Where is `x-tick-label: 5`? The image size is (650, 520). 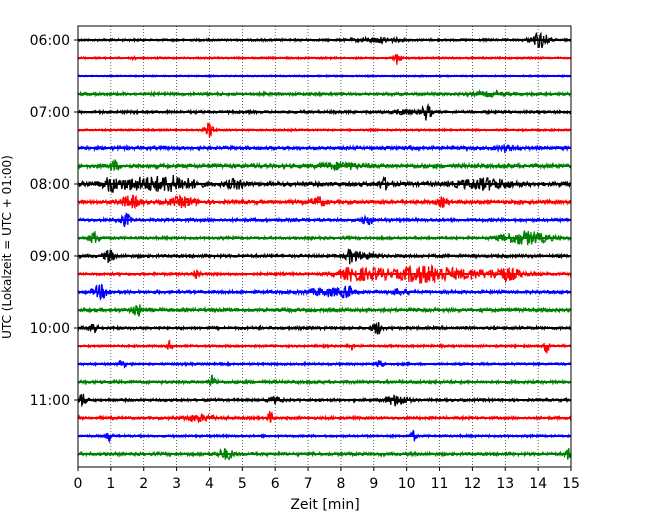
x-tick-label: 5 is located at coordinates (242, 484).